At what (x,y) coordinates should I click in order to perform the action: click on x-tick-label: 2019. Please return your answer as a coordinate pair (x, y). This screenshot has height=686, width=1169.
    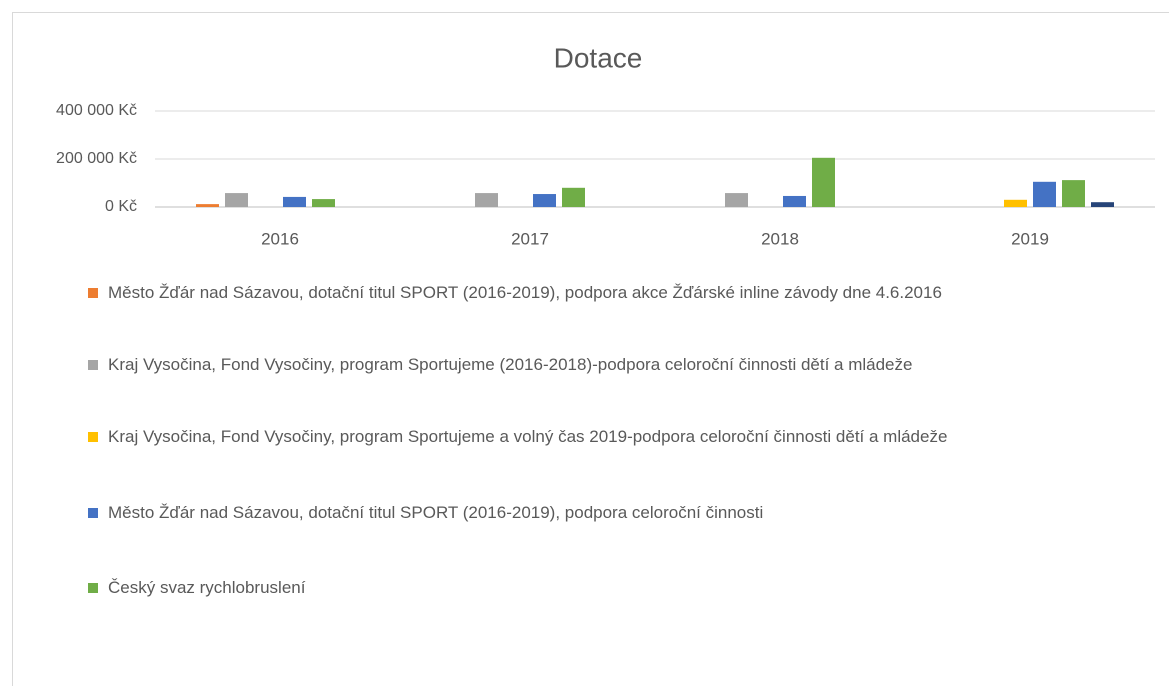
    Looking at the image, I should click on (1030, 238).